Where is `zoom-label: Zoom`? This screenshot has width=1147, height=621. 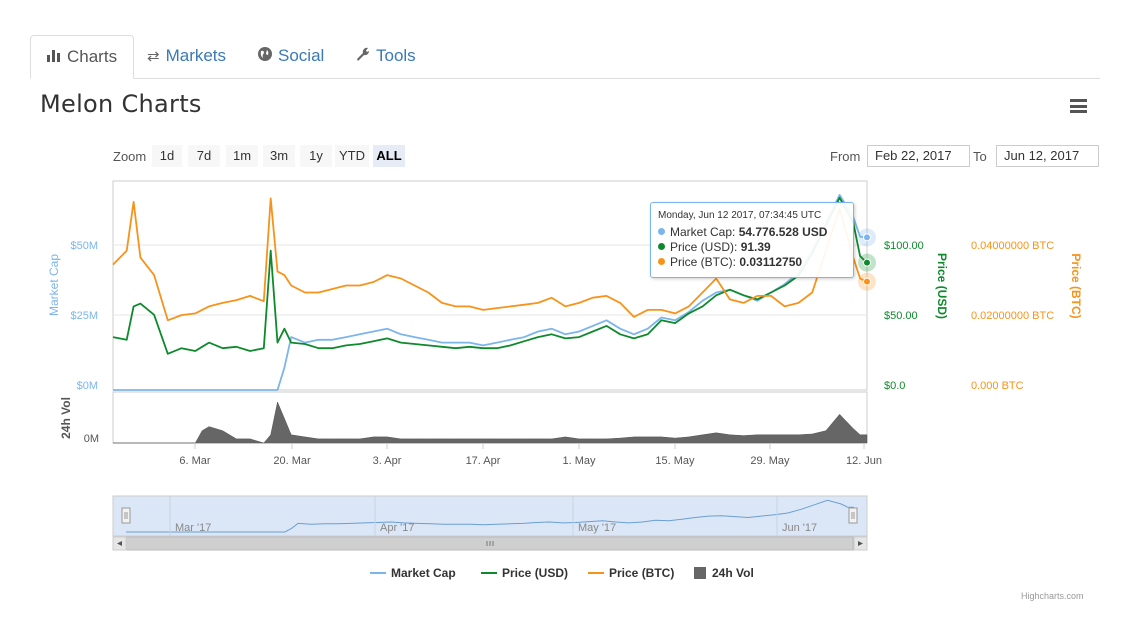
zoom-label: Zoom is located at coordinates (130, 156).